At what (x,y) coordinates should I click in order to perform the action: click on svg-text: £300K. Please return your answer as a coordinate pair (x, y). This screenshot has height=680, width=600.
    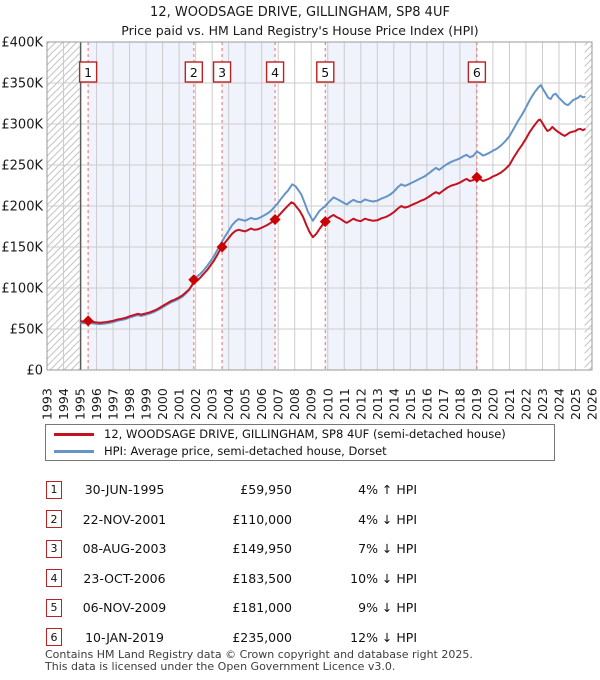
    Looking at the image, I should click on (22, 125).